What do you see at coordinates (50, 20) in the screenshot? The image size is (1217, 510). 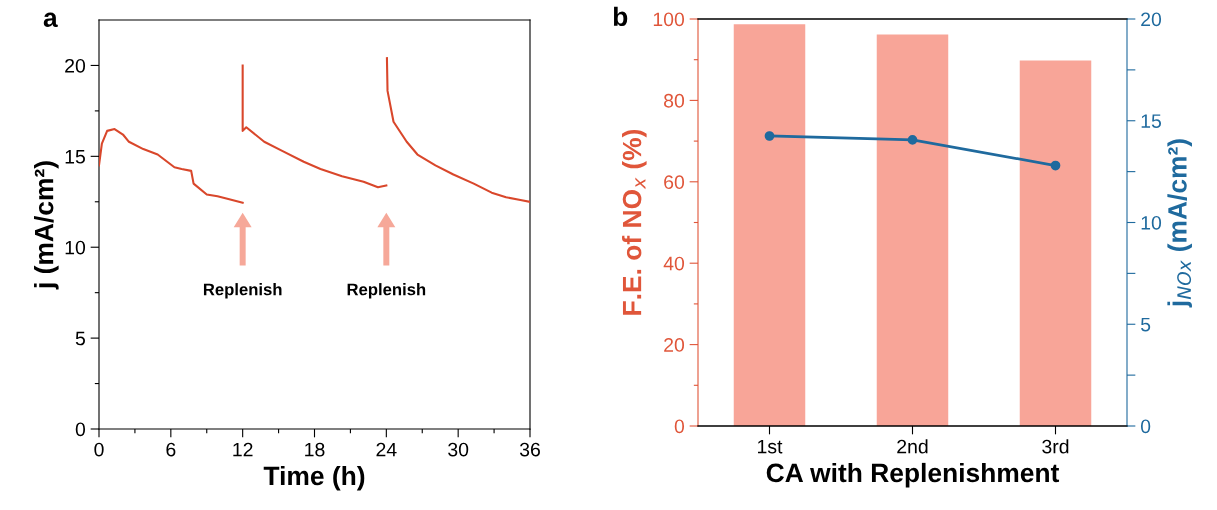 I see `text: a` at bounding box center [50, 20].